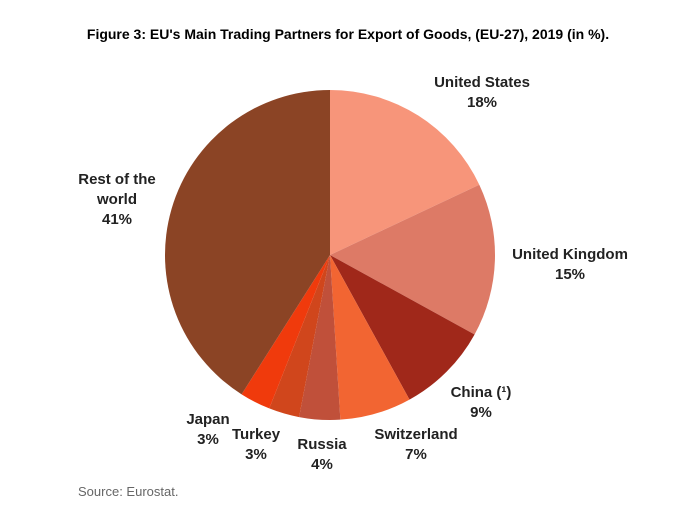  I want to click on slice-label: Rest of the world 41%, so click(117, 200).